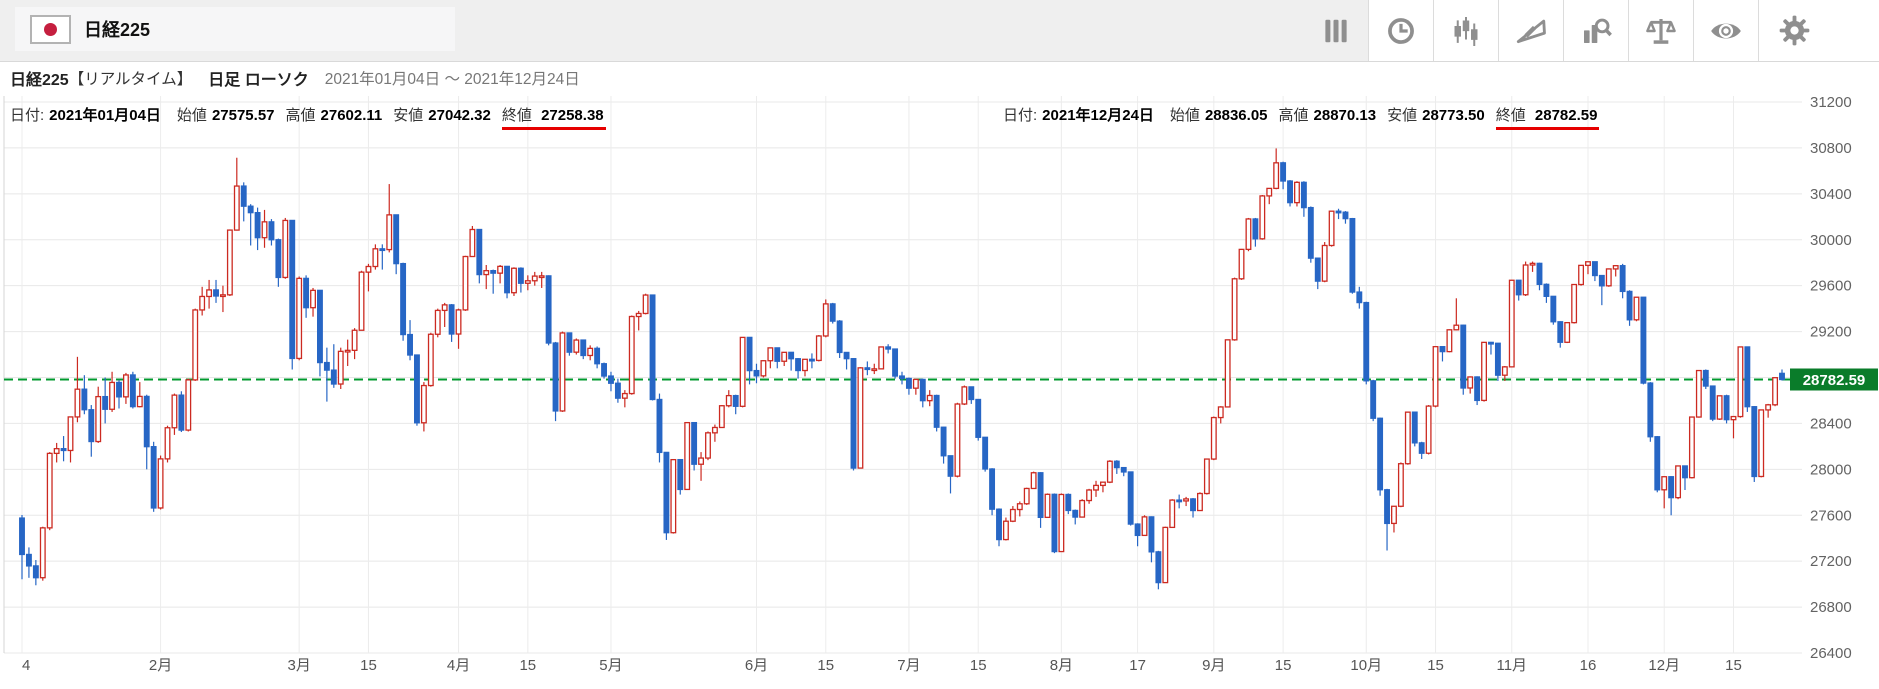  I want to click on open-value: 27575.57, so click(243, 115).